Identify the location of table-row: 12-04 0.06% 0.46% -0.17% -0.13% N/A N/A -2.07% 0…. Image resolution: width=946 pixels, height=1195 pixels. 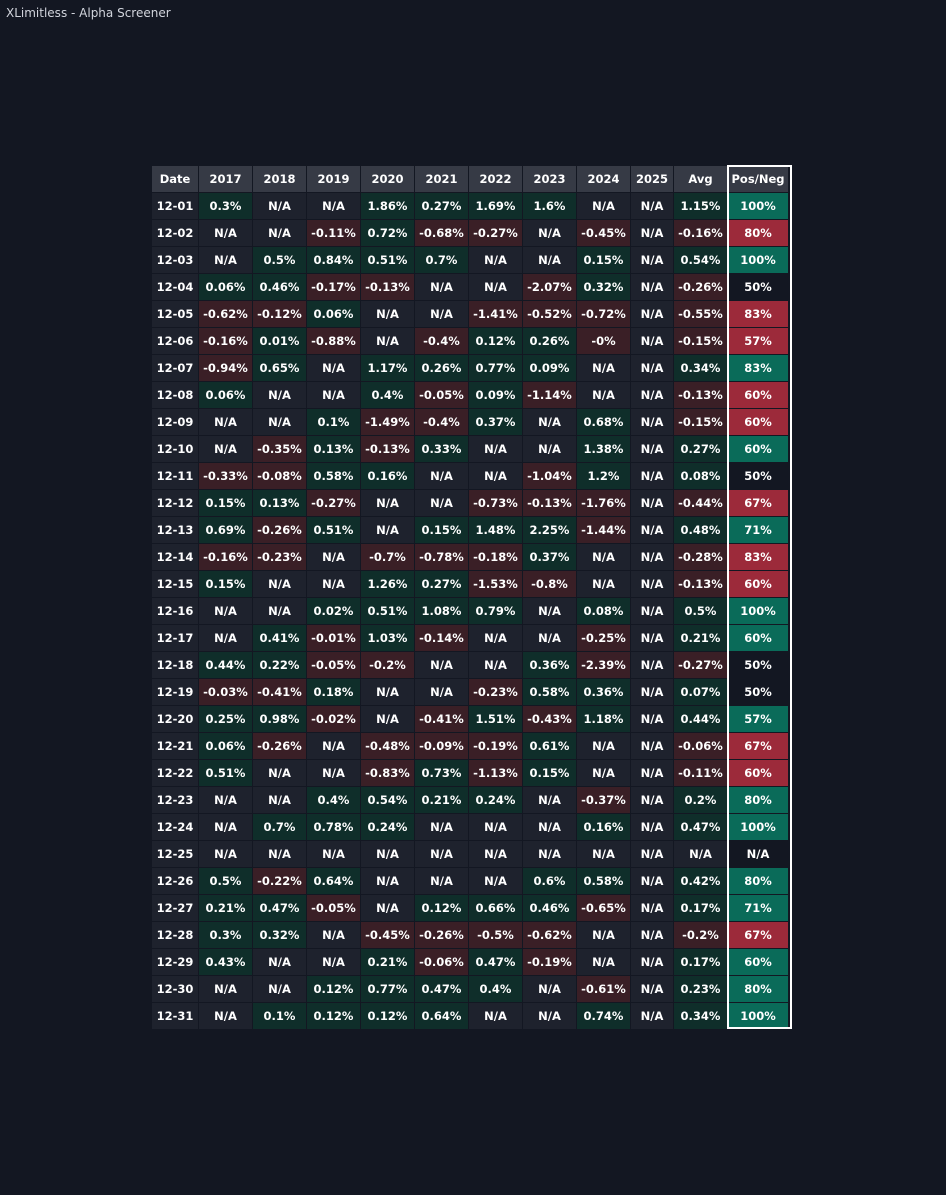
(470, 287).